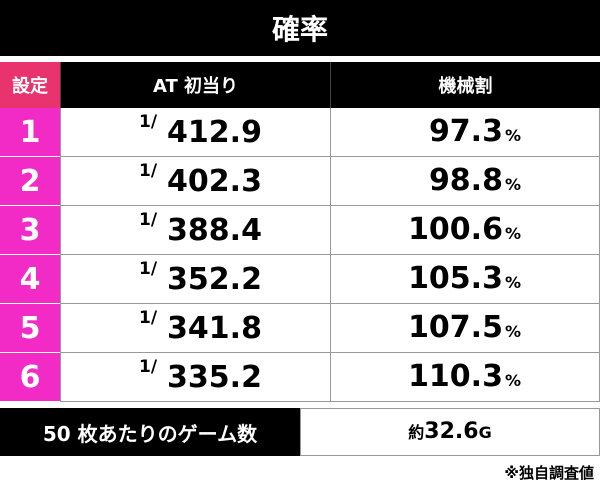  What do you see at coordinates (455, 278) in the screenshot?
I see `payout-value: 105.3` at bounding box center [455, 278].